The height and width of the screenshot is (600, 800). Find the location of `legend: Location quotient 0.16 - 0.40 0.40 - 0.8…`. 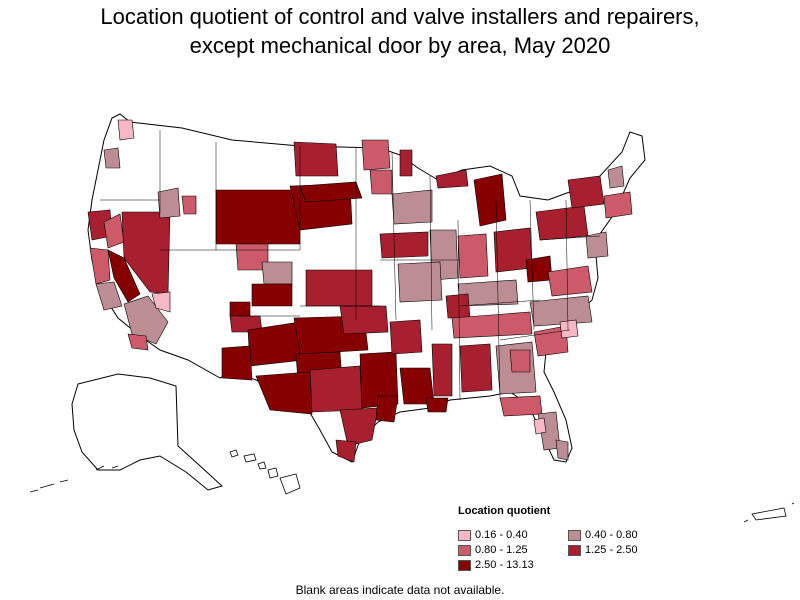

legend: Location quotient 0.16 - 0.40 0.40 - 0.8… is located at coordinates (580, 540).